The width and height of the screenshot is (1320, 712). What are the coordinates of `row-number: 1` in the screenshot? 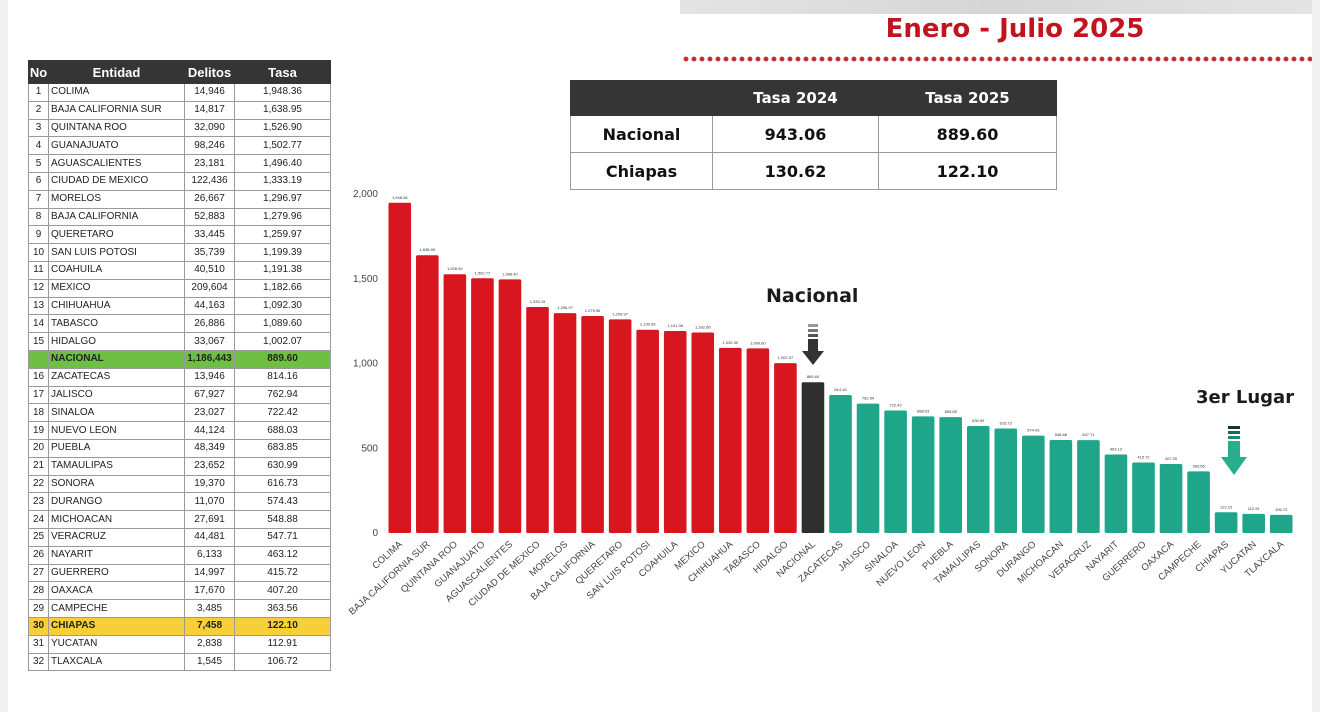 It's located at (38, 92).